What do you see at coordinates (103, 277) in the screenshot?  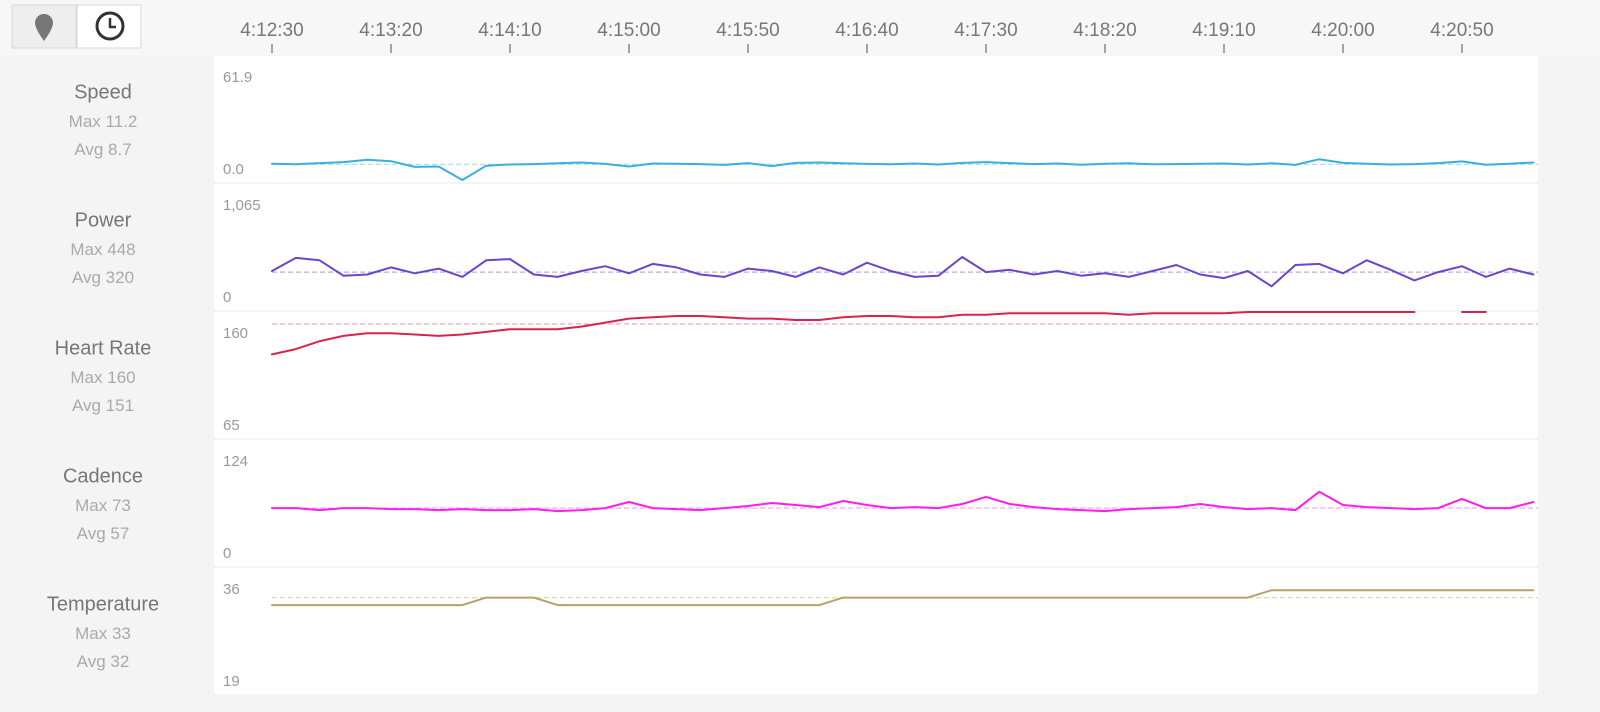 I see `stat: Avg 320` at bounding box center [103, 277].